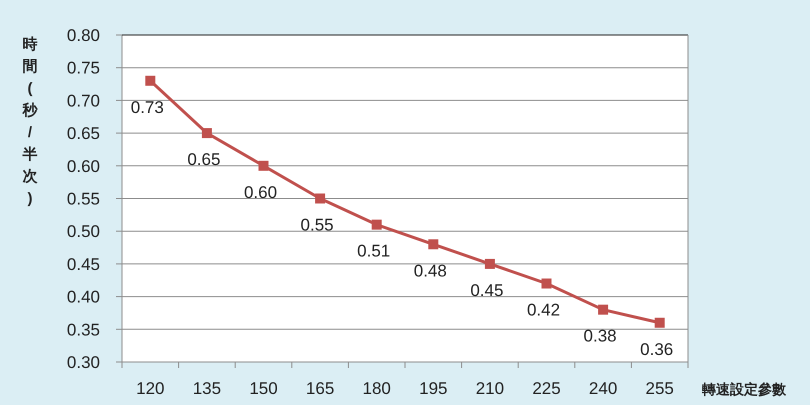 The height and width of the screenshot is (405, 810). What do you see at coordinates (600, 336) in the screenshot?
I see `data-label: 0.38` at bounding box center [600, 336].